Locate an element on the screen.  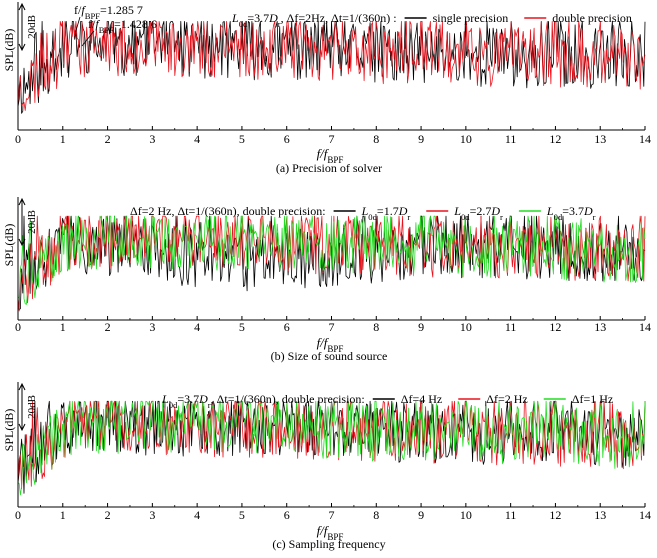
annotation-label-1: f/fBPF=1.285 7 is located at coordinates (108, 12).